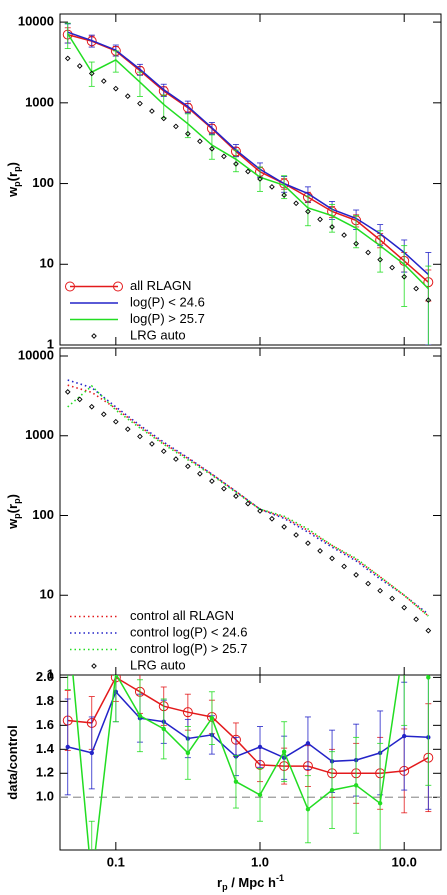 This screenshot has width=447, height=895. I want to click on y-tick-label: 1, so click(50, 343).